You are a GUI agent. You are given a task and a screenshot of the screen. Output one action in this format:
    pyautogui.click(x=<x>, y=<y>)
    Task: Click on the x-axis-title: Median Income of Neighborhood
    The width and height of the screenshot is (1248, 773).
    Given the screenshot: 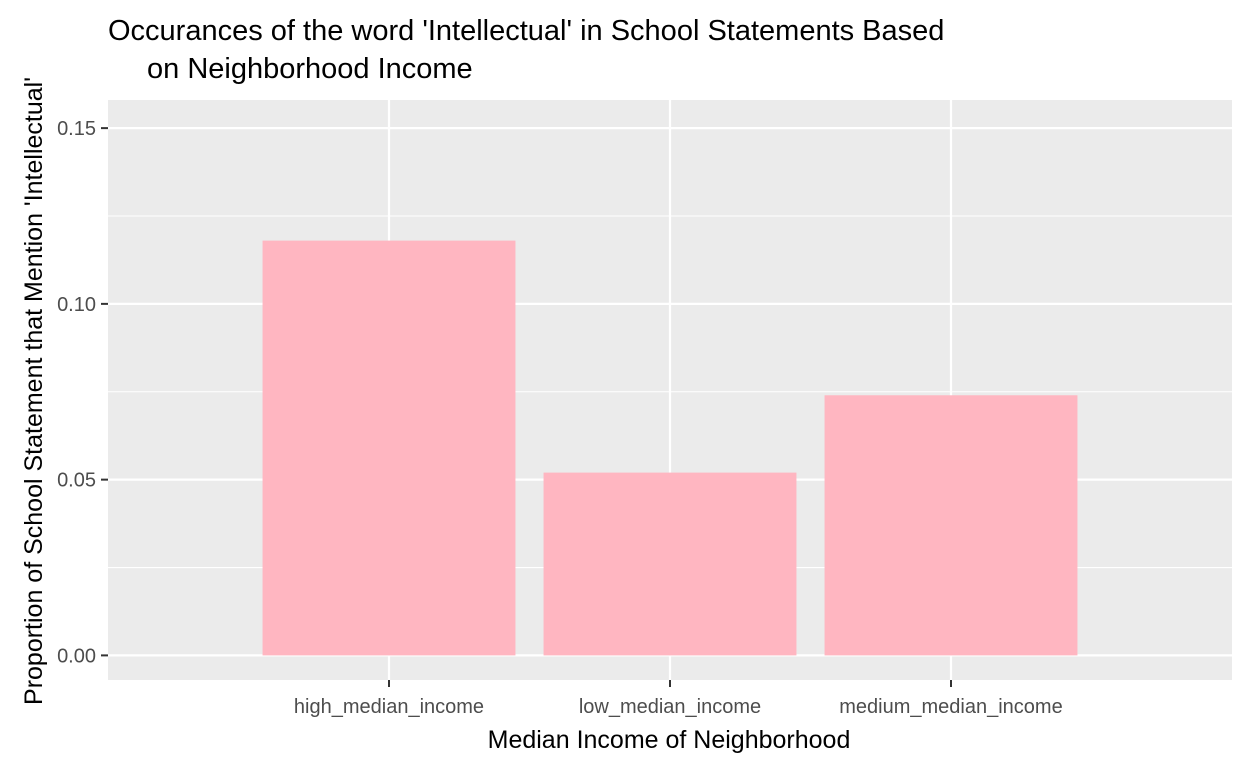 What is the action you would take?
    pyautogui.click(x=669, y=740)
    